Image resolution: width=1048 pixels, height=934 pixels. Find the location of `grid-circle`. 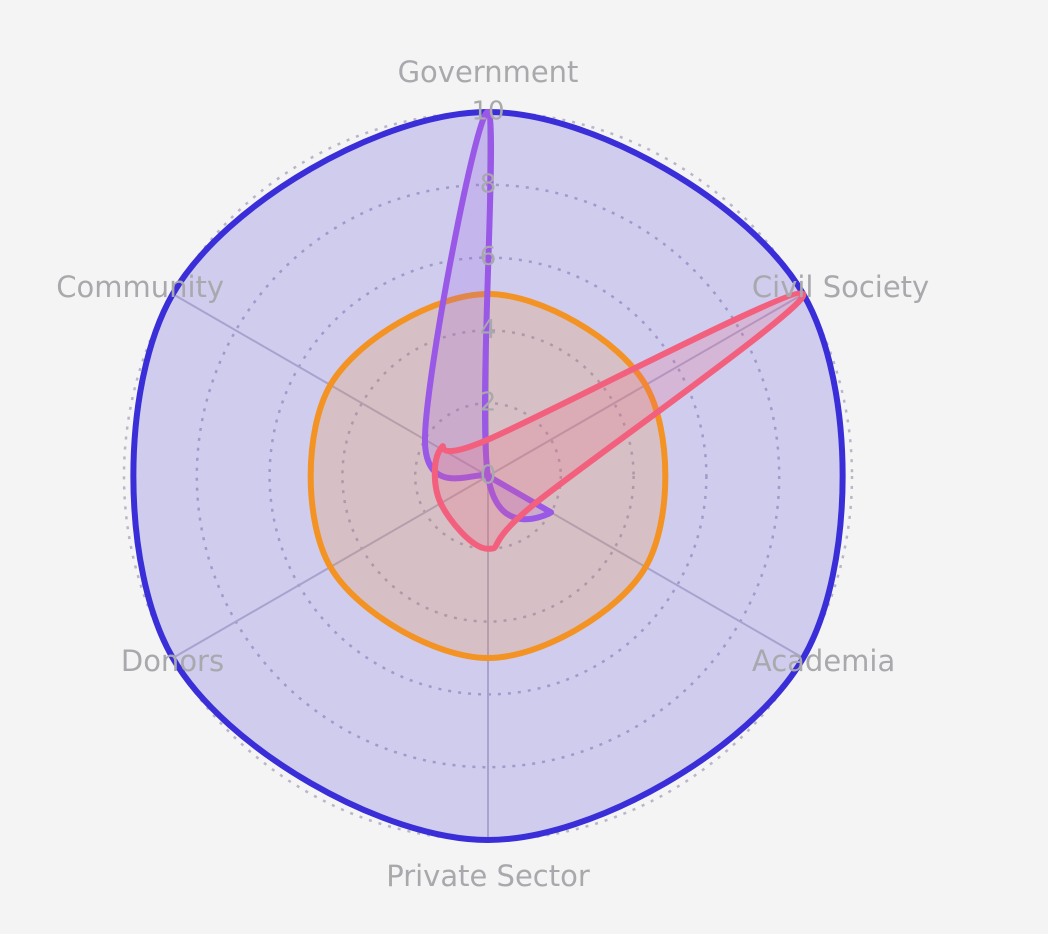

grid-circle is located at coordinates (488, 476).